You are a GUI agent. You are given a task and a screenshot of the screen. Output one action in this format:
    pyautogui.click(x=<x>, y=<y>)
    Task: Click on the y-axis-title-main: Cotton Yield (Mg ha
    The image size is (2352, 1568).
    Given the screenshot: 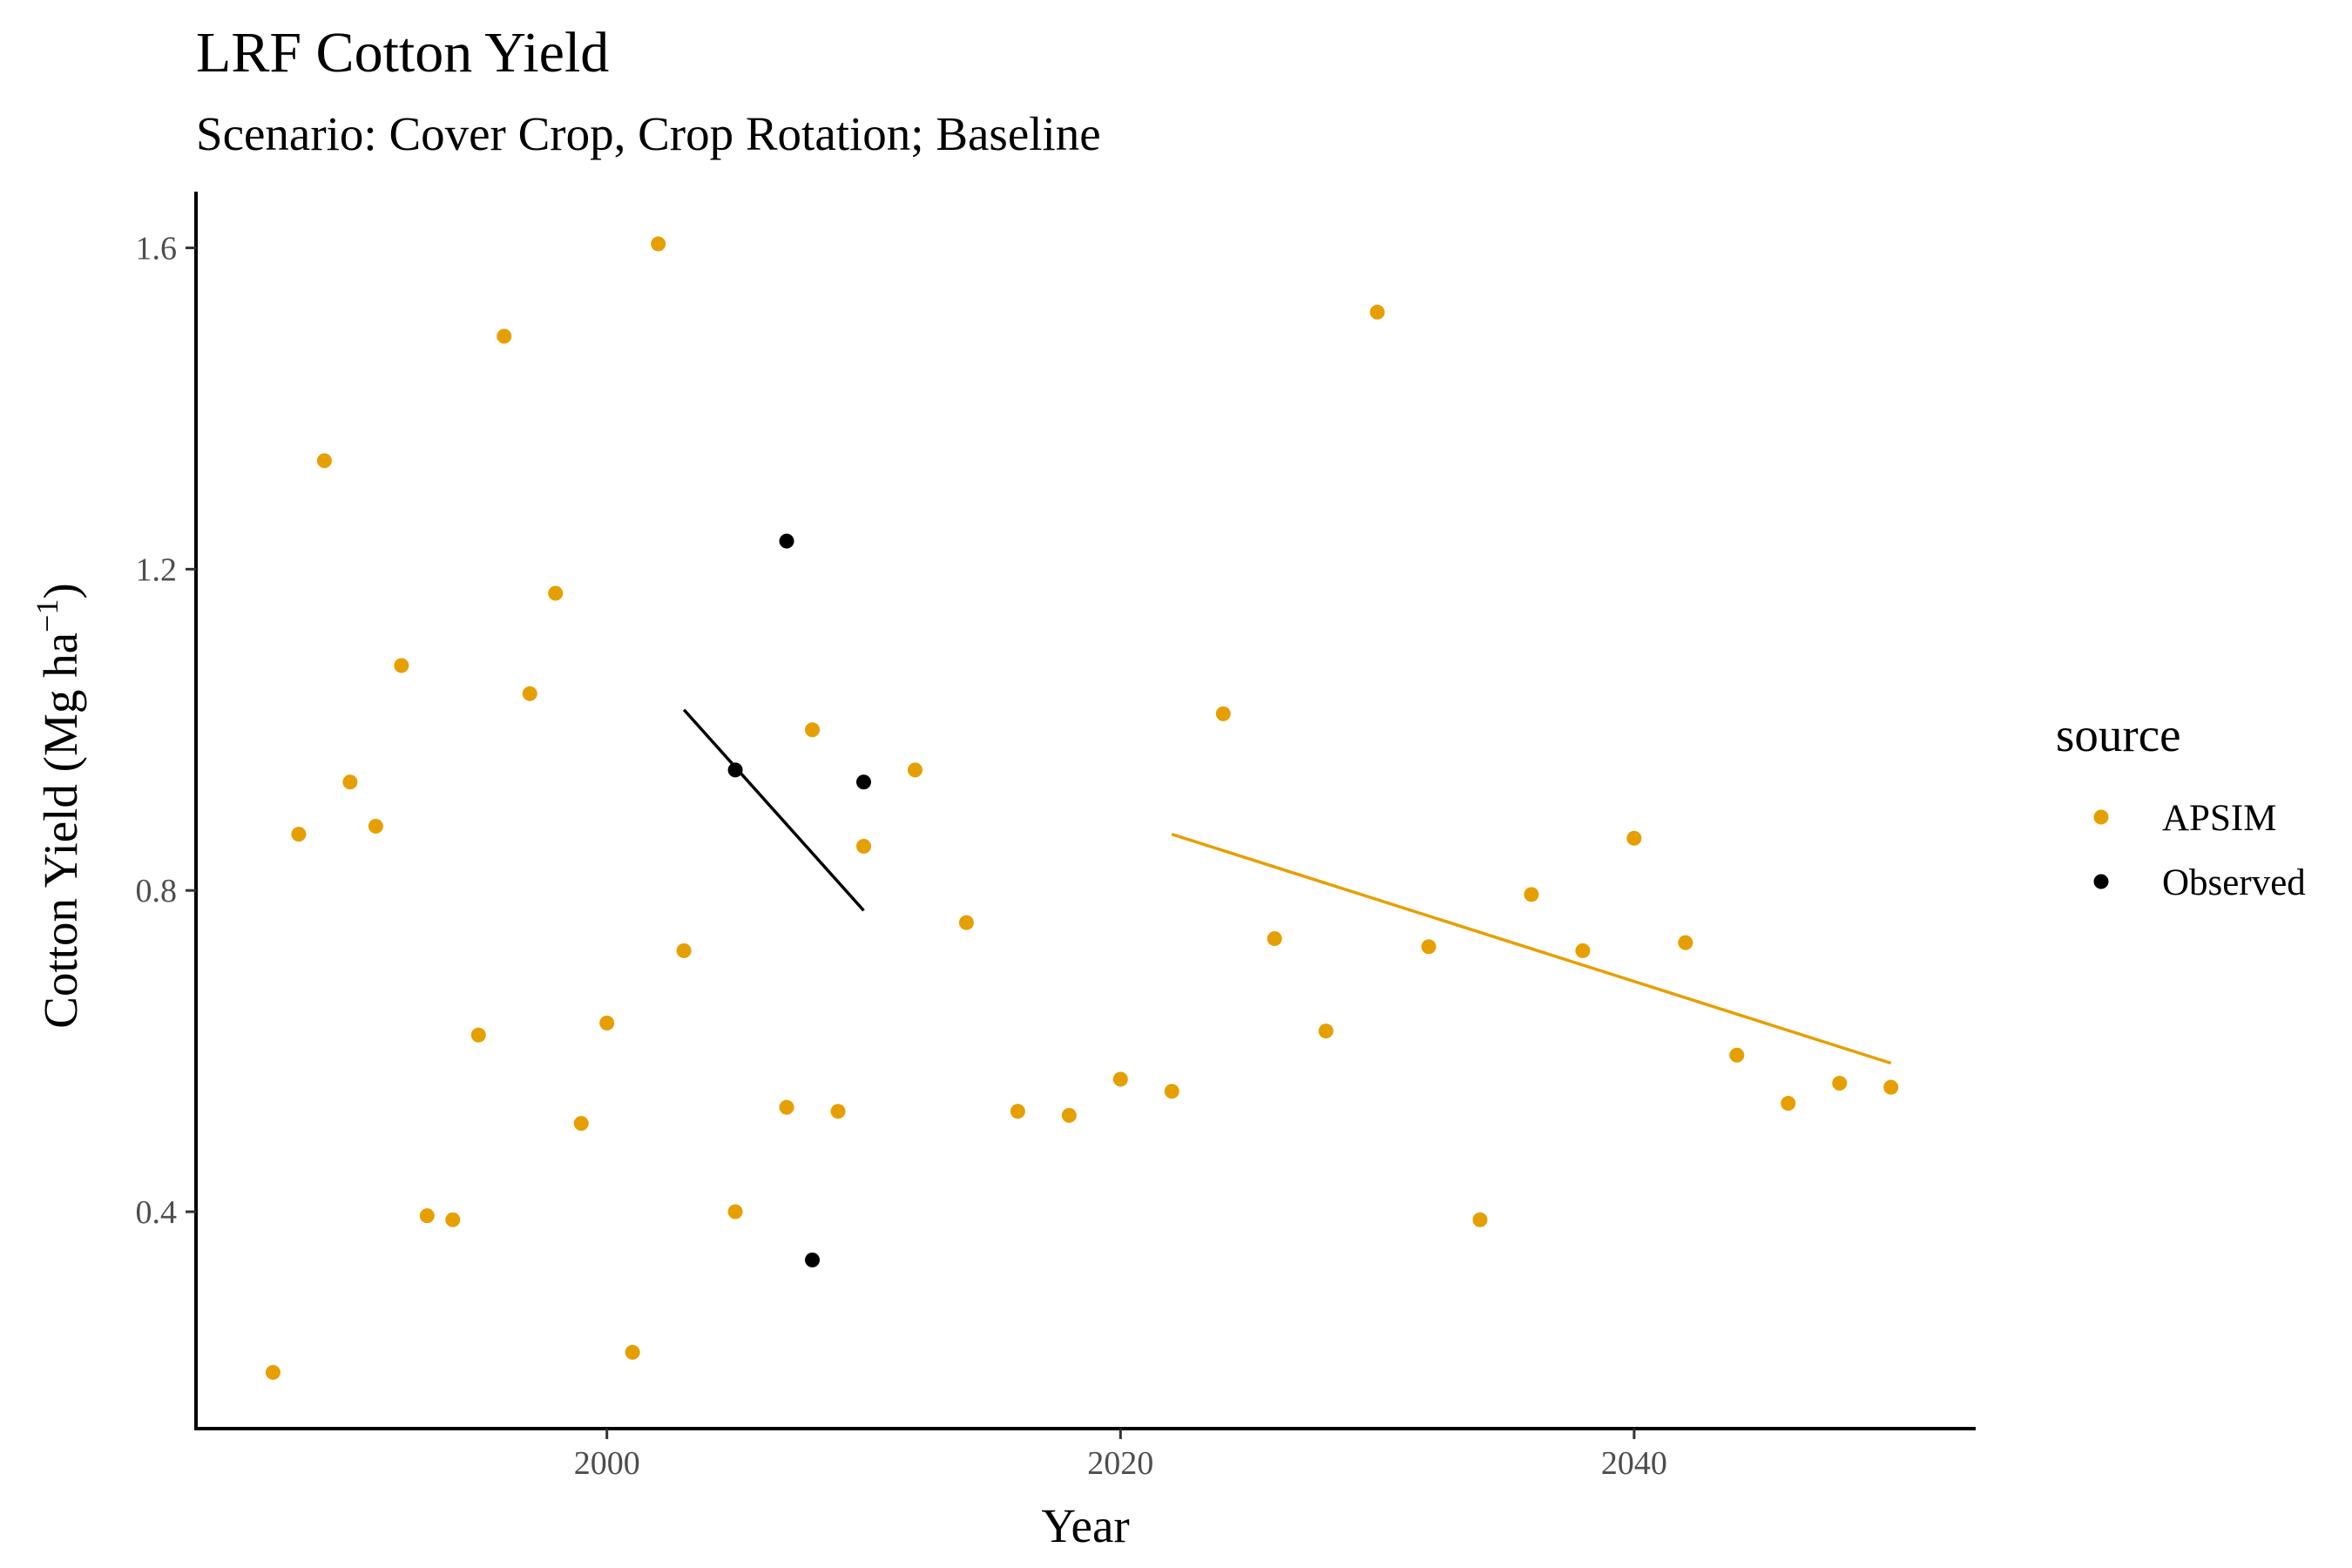 What is the action you would take?
    pyautogui.click(x=61, y=830)
    